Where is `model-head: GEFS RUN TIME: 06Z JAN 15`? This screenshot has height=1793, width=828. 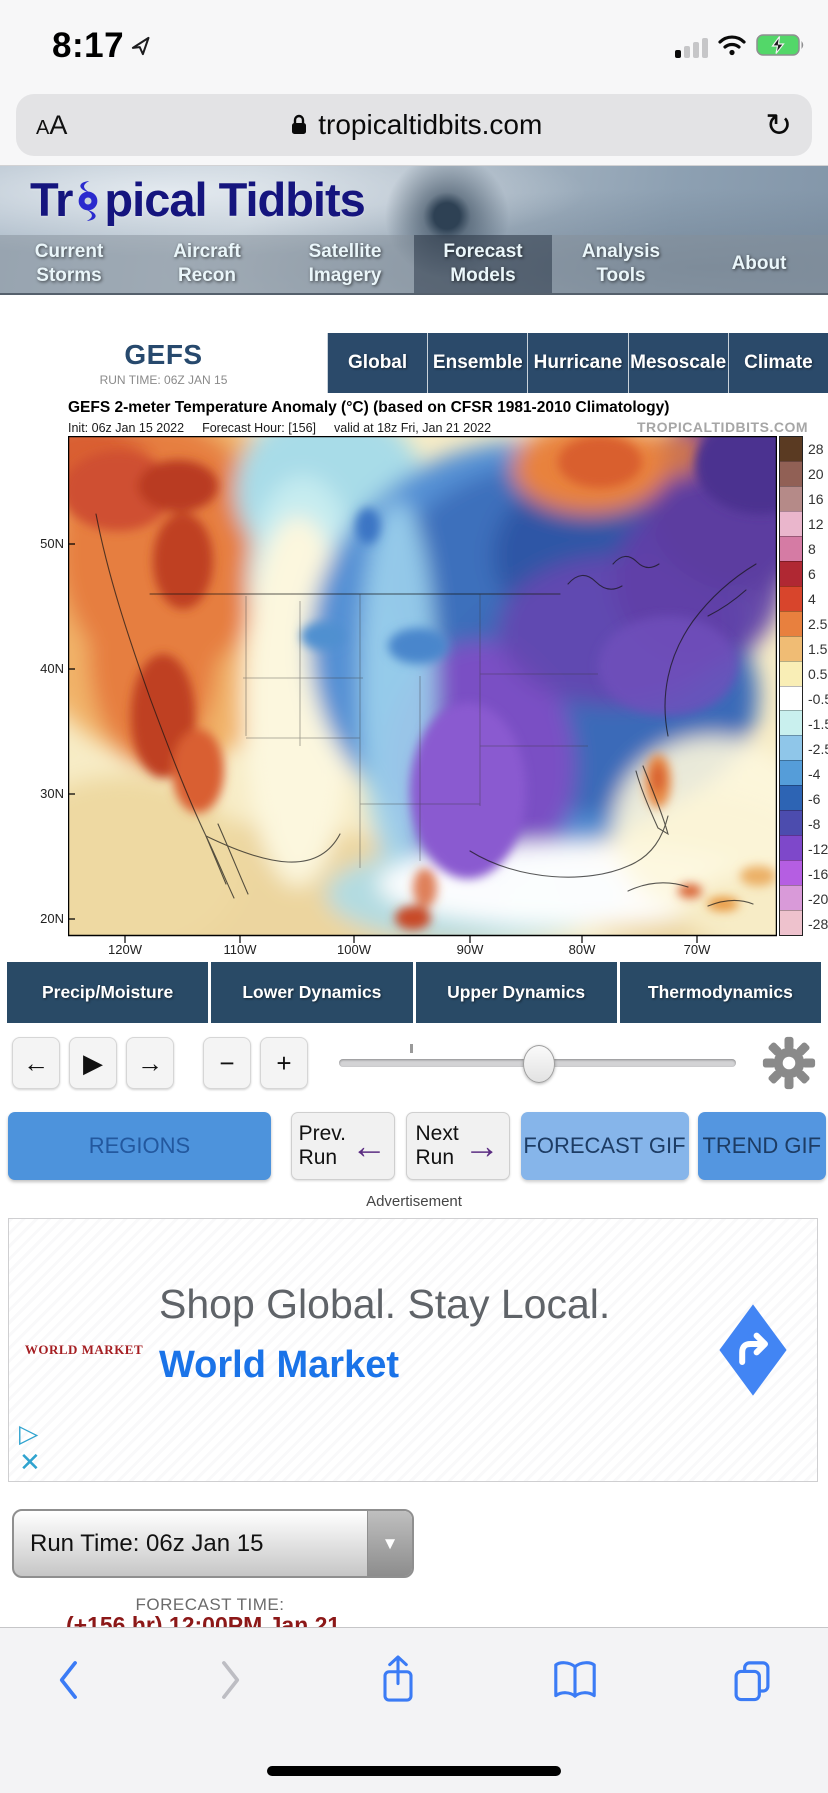 model-head: GEFS RUN TIME: 06Z JAN 15 is located at coordinates (163, 363).